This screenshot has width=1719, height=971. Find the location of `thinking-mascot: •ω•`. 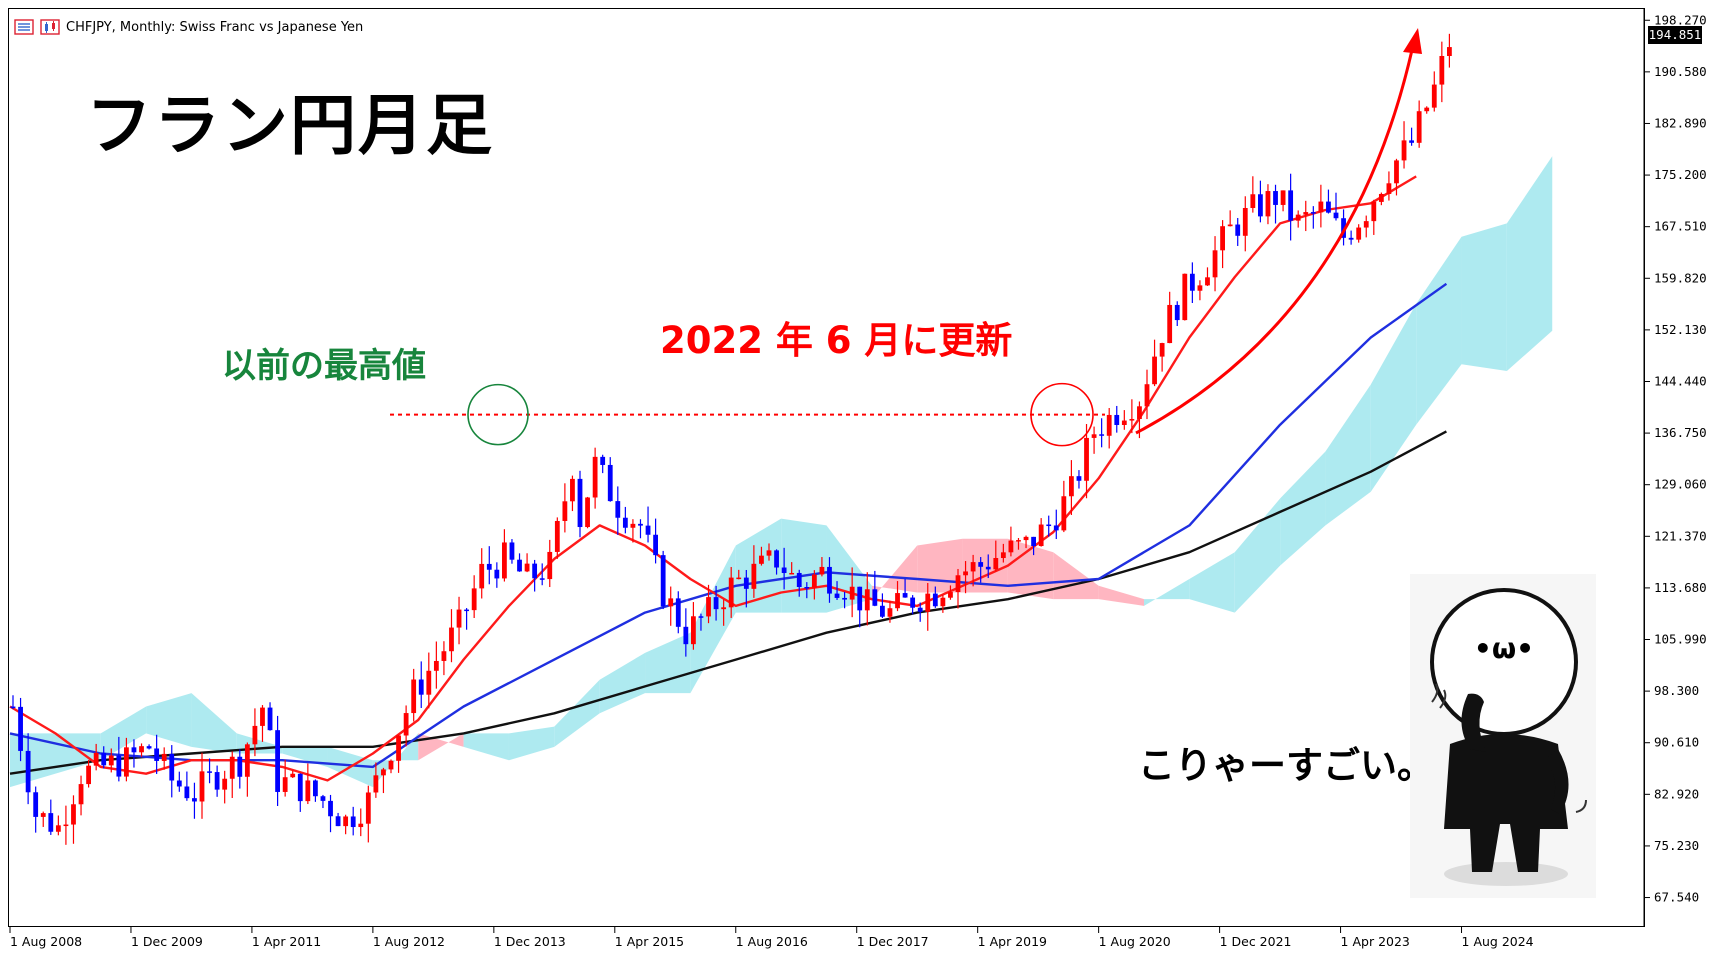

thinking-mascot: •ω• is located at coordinates (1503, 736).